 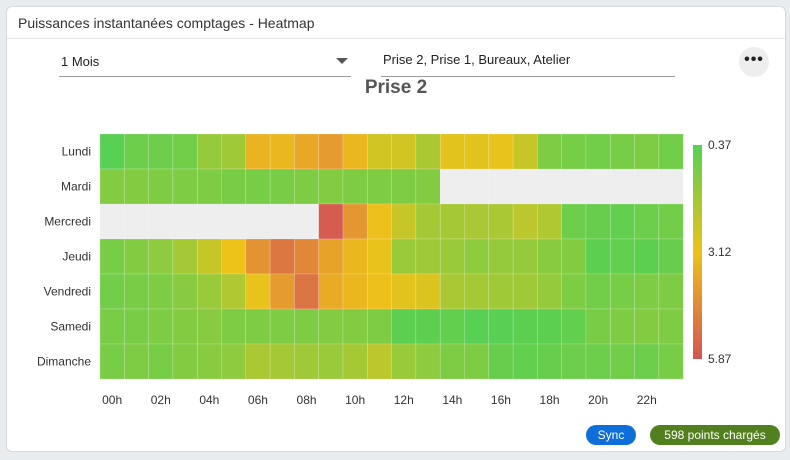 What do you see at coordinates (528, 60) in the screenshot?
I see `meters-select: Prise 2, Prise 1, Bureaux, Atelier` at bounding box center [528, 60].